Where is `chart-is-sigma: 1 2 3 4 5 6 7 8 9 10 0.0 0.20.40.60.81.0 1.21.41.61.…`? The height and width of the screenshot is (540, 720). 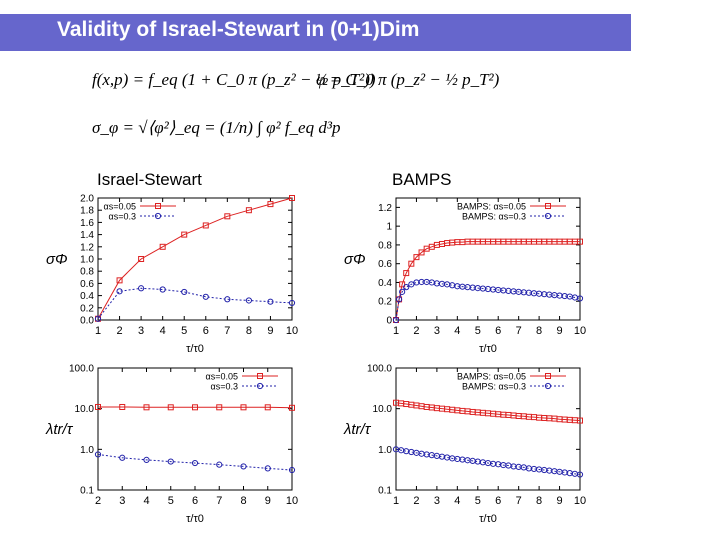
chart-is-sigma: 1 2 3 4 5 6 7 8 9 10 0.0 0.20.40.60.81.0 1.21.41.61.… is located at coordinates (172, 275).